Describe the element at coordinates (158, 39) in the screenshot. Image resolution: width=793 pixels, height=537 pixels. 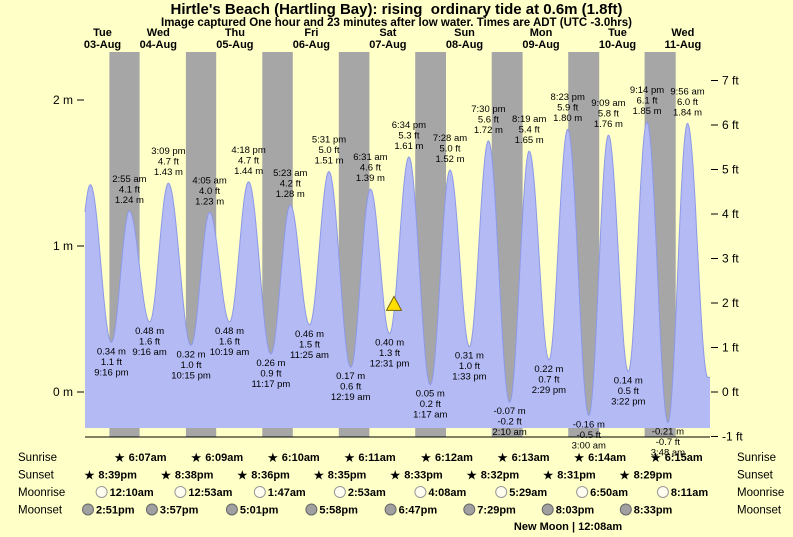
I see `date-label: Wed 04-Aug` at that location.